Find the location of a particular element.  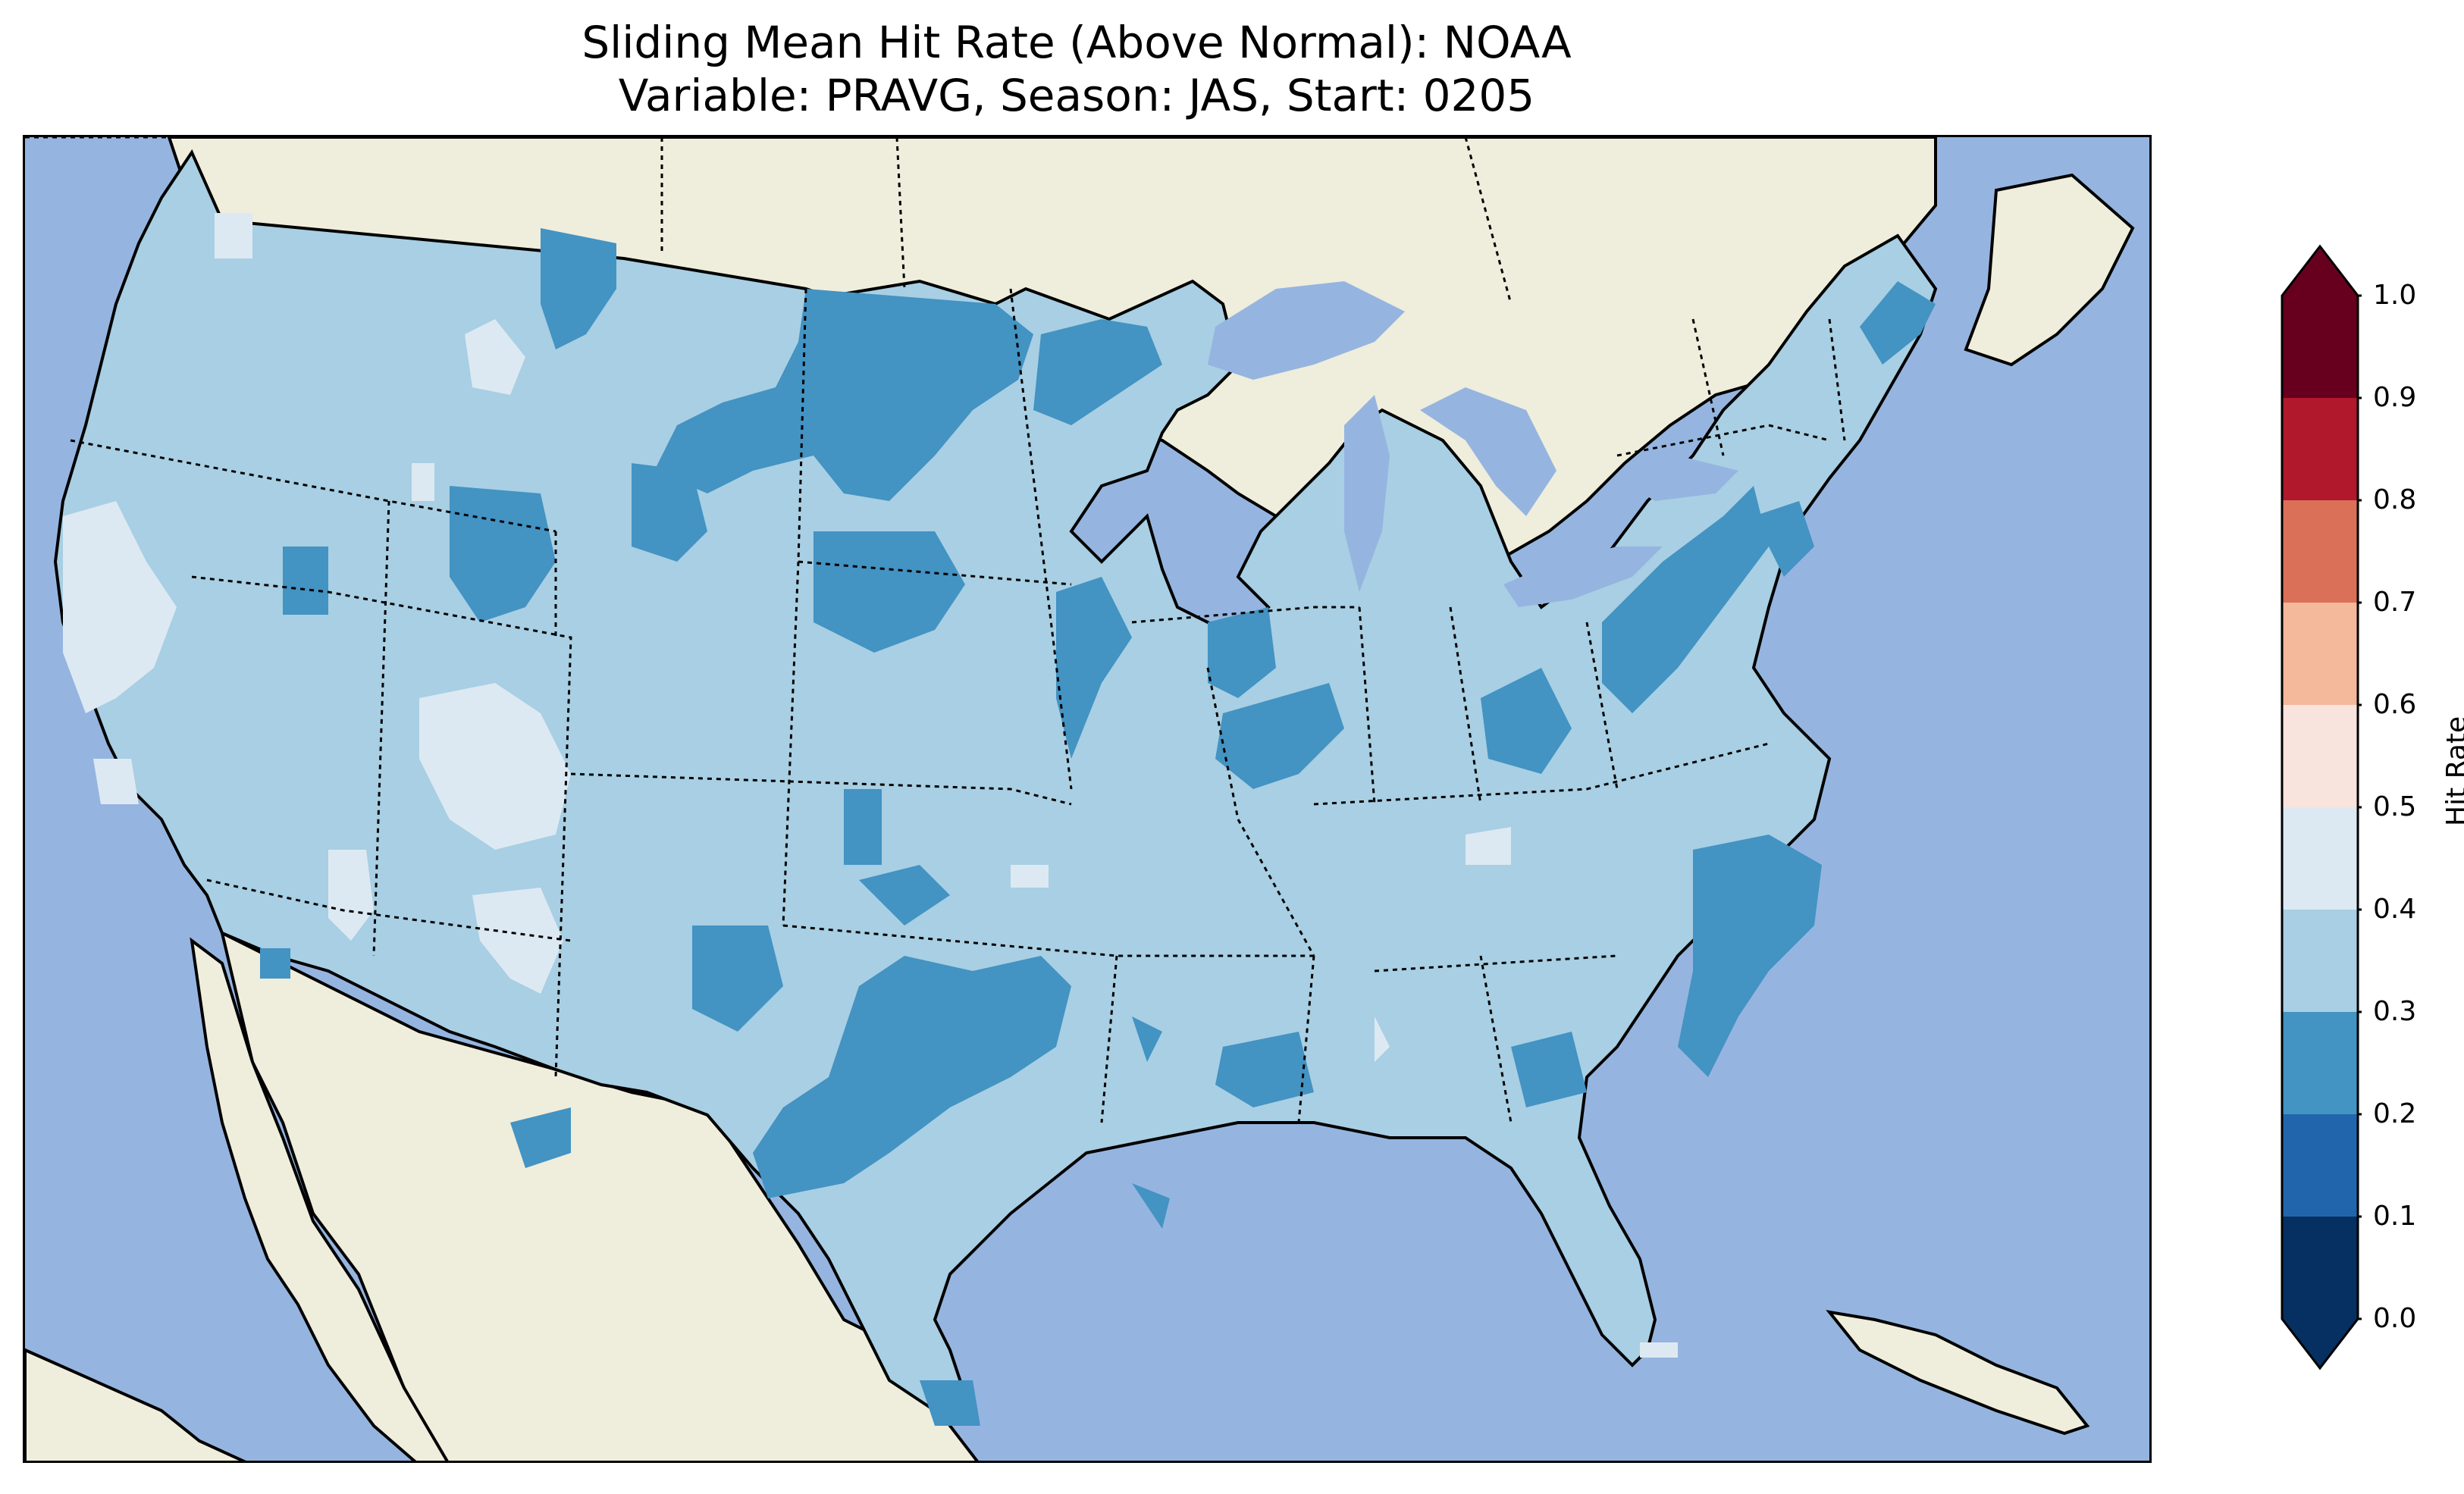

colorbar-tick-label: 0.1 is located at coordinates (2395, 1216).